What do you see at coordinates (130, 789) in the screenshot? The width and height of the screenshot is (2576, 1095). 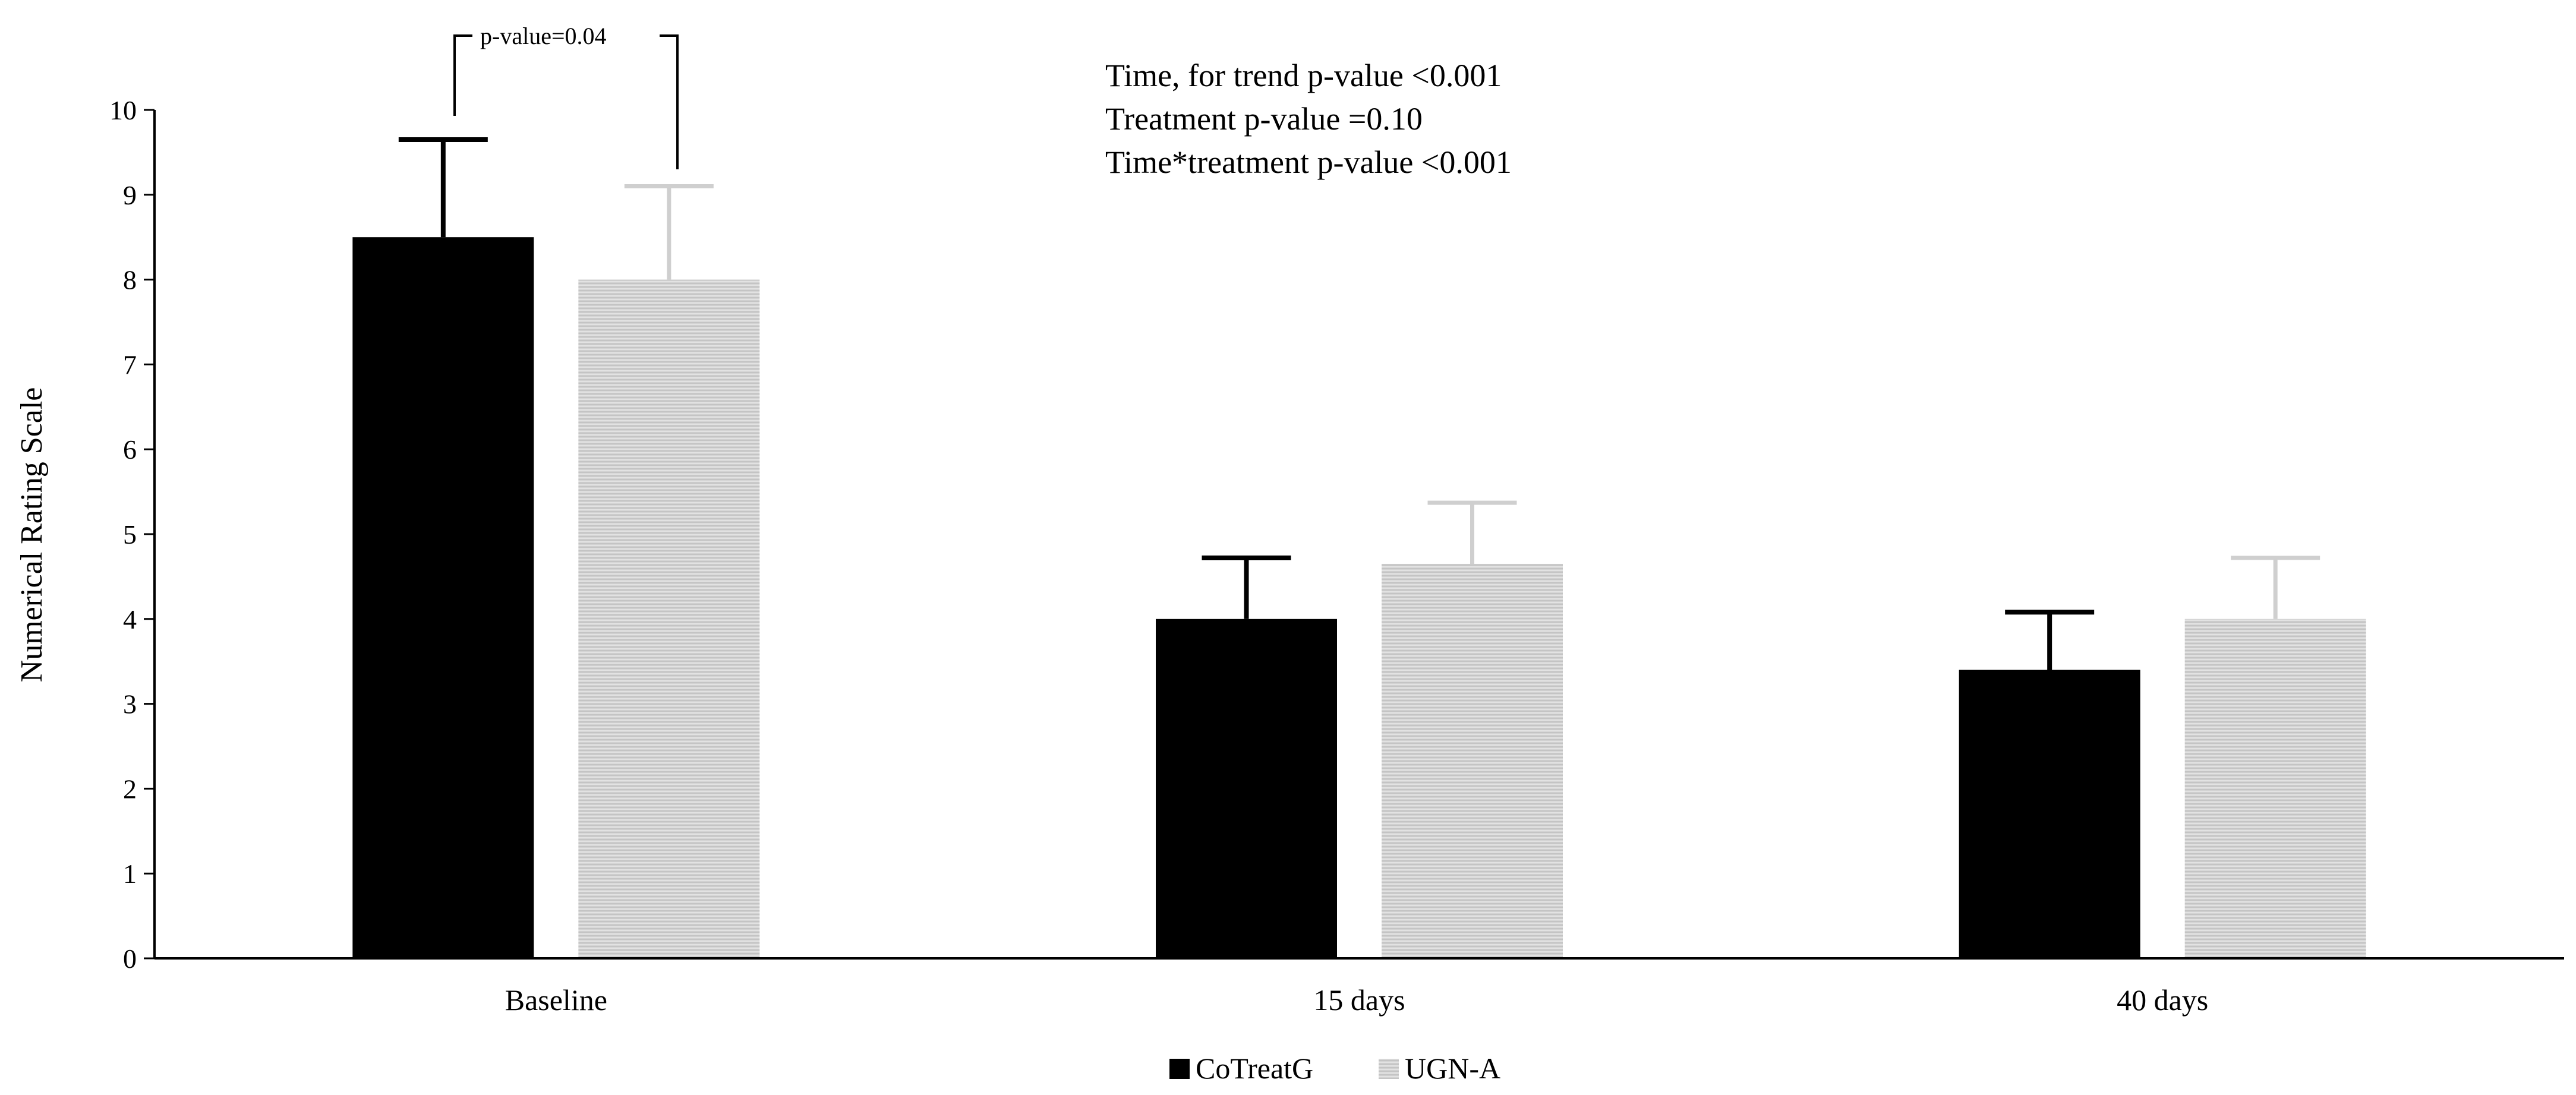 I see `y-tick-label: 2` at bounding box center [130, 789].